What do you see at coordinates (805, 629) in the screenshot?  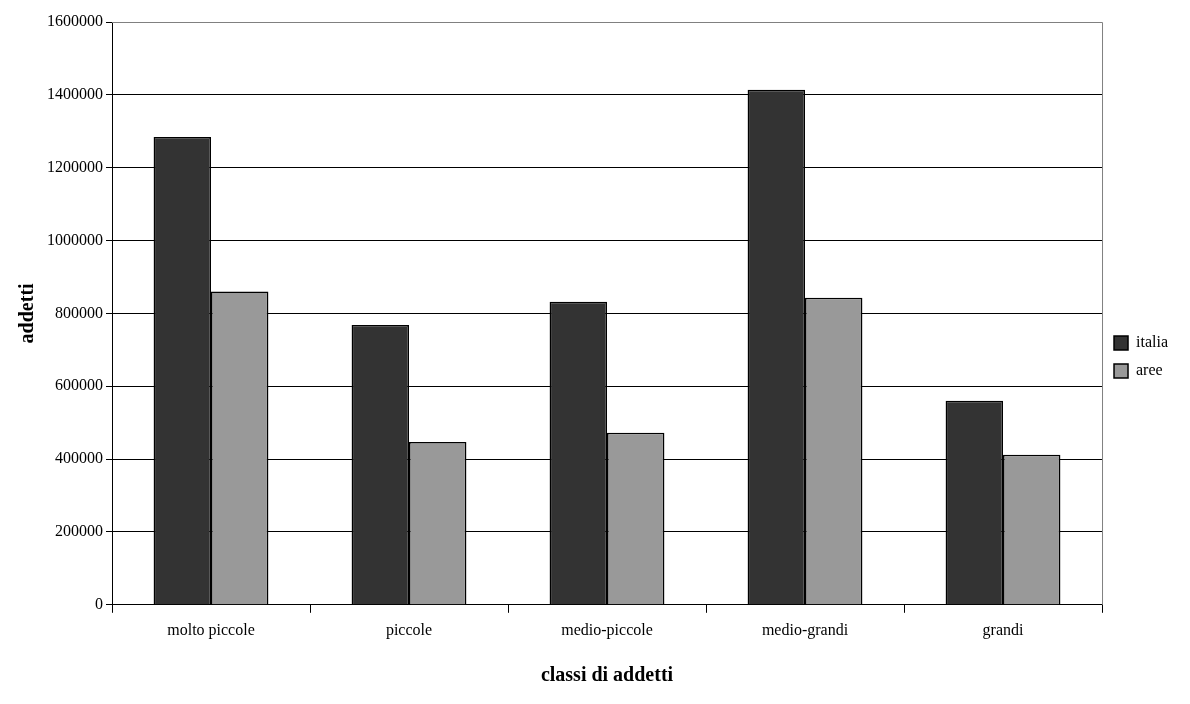 I see `x-tick-label: medio-grandi` at bounding box center [805, 629].